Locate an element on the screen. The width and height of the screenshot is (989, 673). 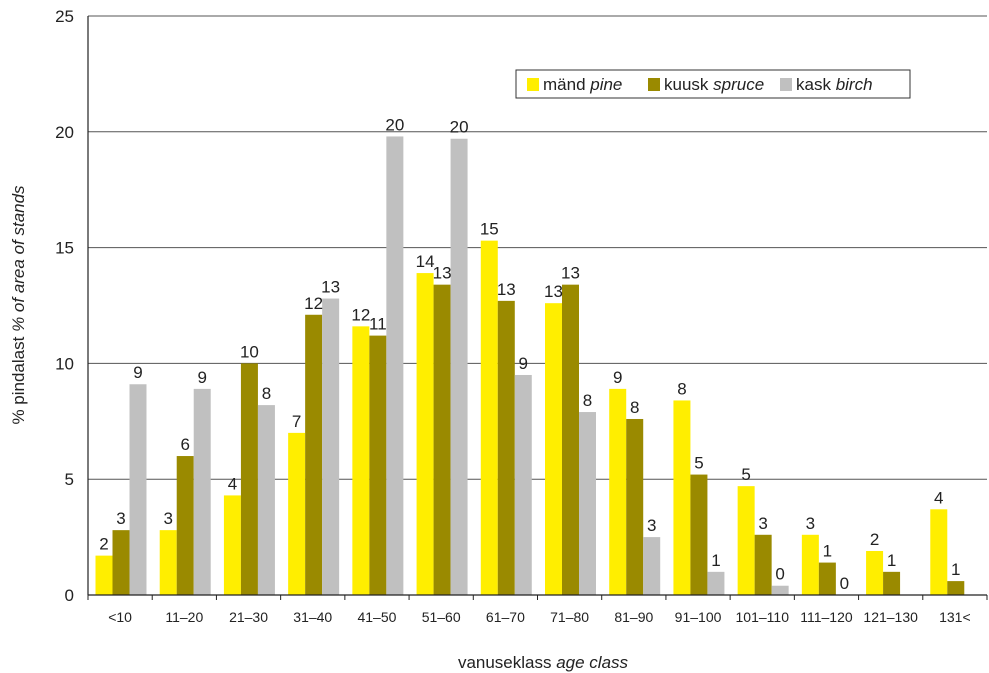
legend-label-italic: pine is located at coordinates (605, 84).